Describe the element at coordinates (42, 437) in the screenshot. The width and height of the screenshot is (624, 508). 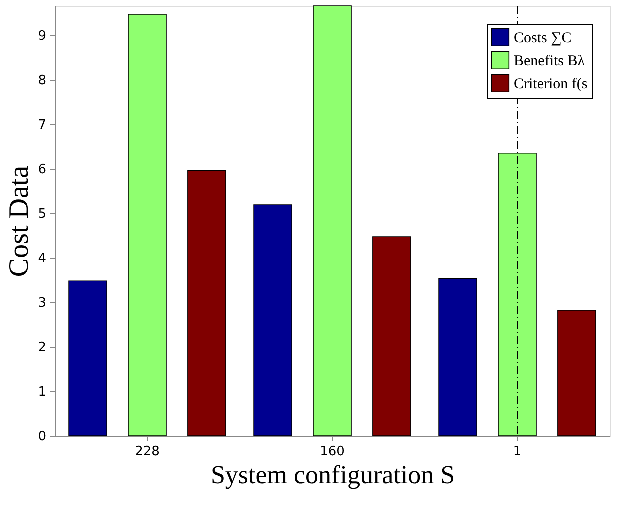
I see `y-tick-label: 0` at that location.